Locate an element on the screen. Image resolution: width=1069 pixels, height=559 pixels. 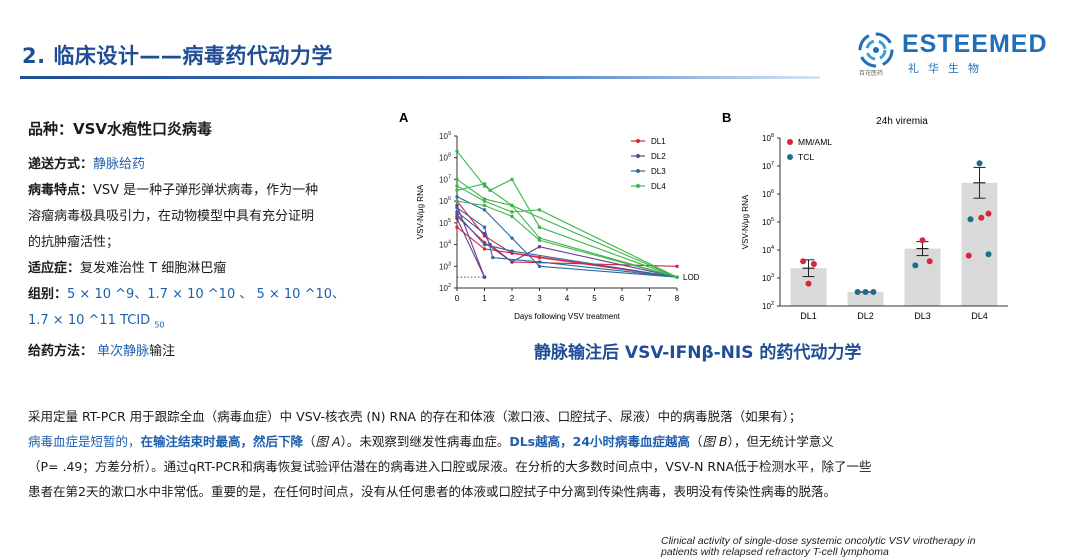
group-label: 组别： is located at coordinates (48, 294).